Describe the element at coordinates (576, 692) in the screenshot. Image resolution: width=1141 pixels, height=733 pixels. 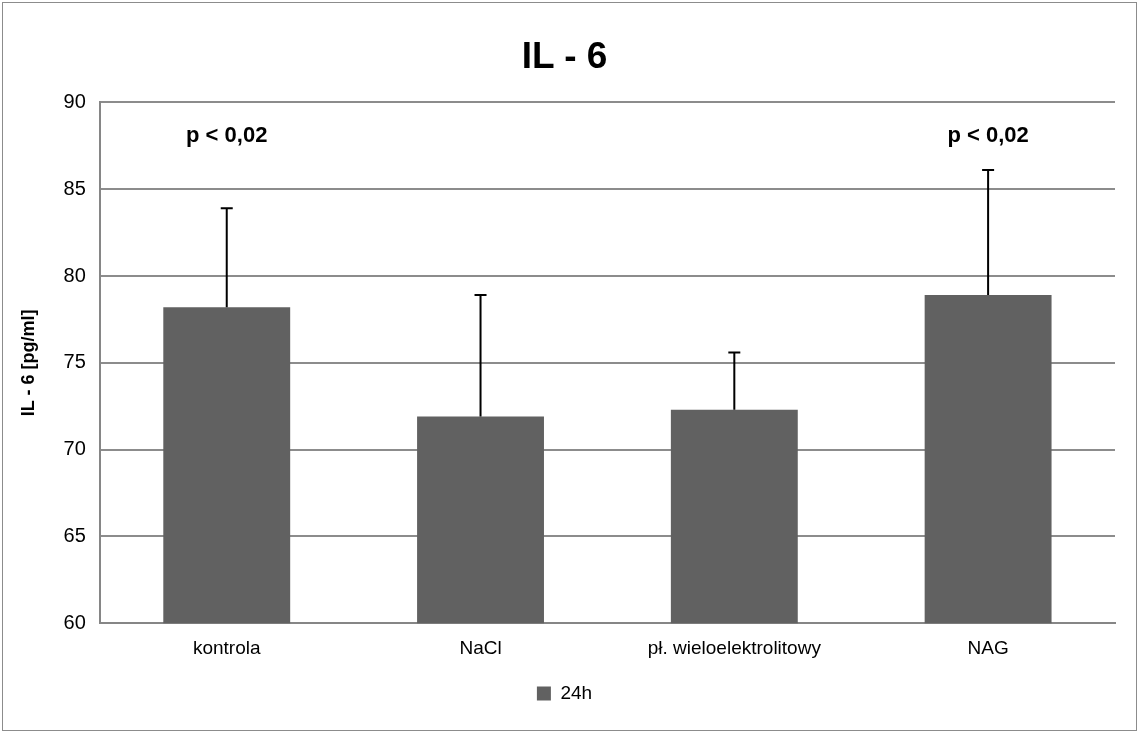
I see `legend-label: 24h` at that location.